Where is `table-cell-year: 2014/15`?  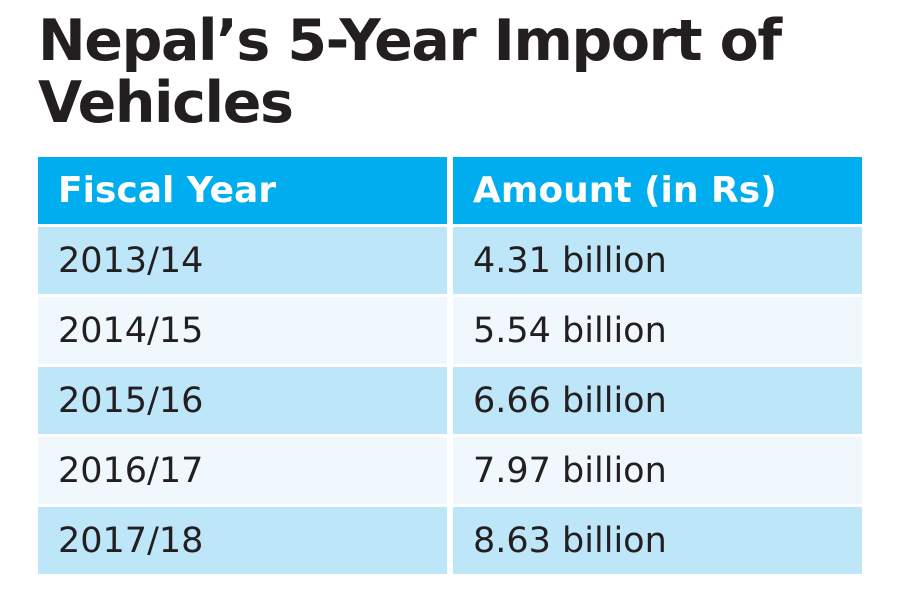
table-cell-year: 2014/15 is located at coordinates (242, 330).